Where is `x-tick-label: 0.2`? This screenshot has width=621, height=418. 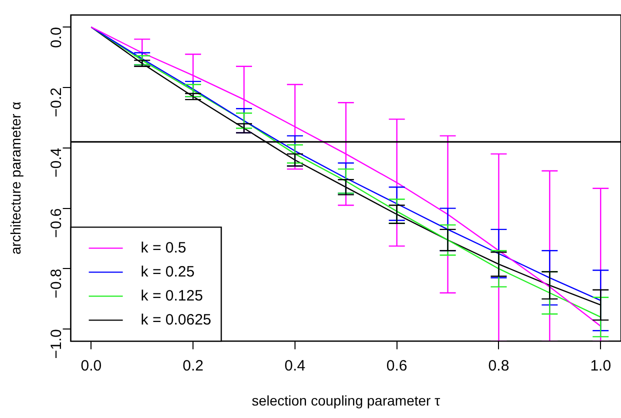 x-tick-label: 0.2 is located at coordinates (193, 365).